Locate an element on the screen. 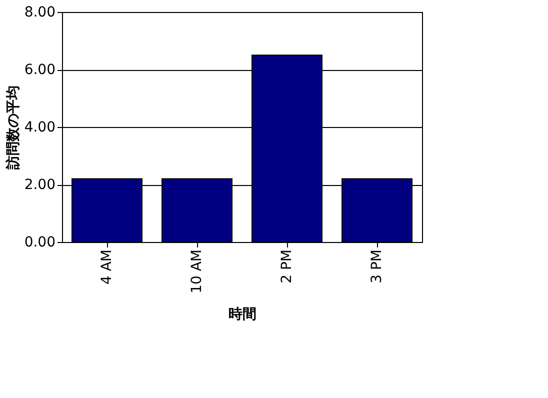  x-tick-label: 4 AM is located at coordinates (107, 267).